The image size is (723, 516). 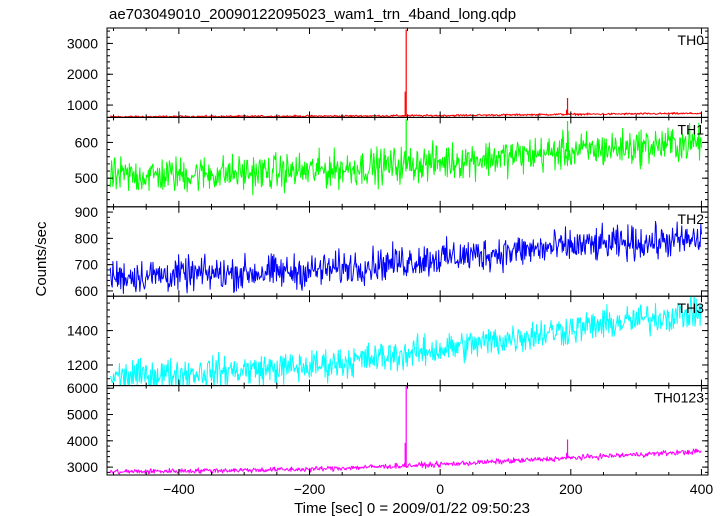 What do you see at coordinates (412, 508) in the screenshot?
I see `x-axis-label: Time [sec] 0 = 2009/01/22 09:50:23` at bounding box center [412, 508].